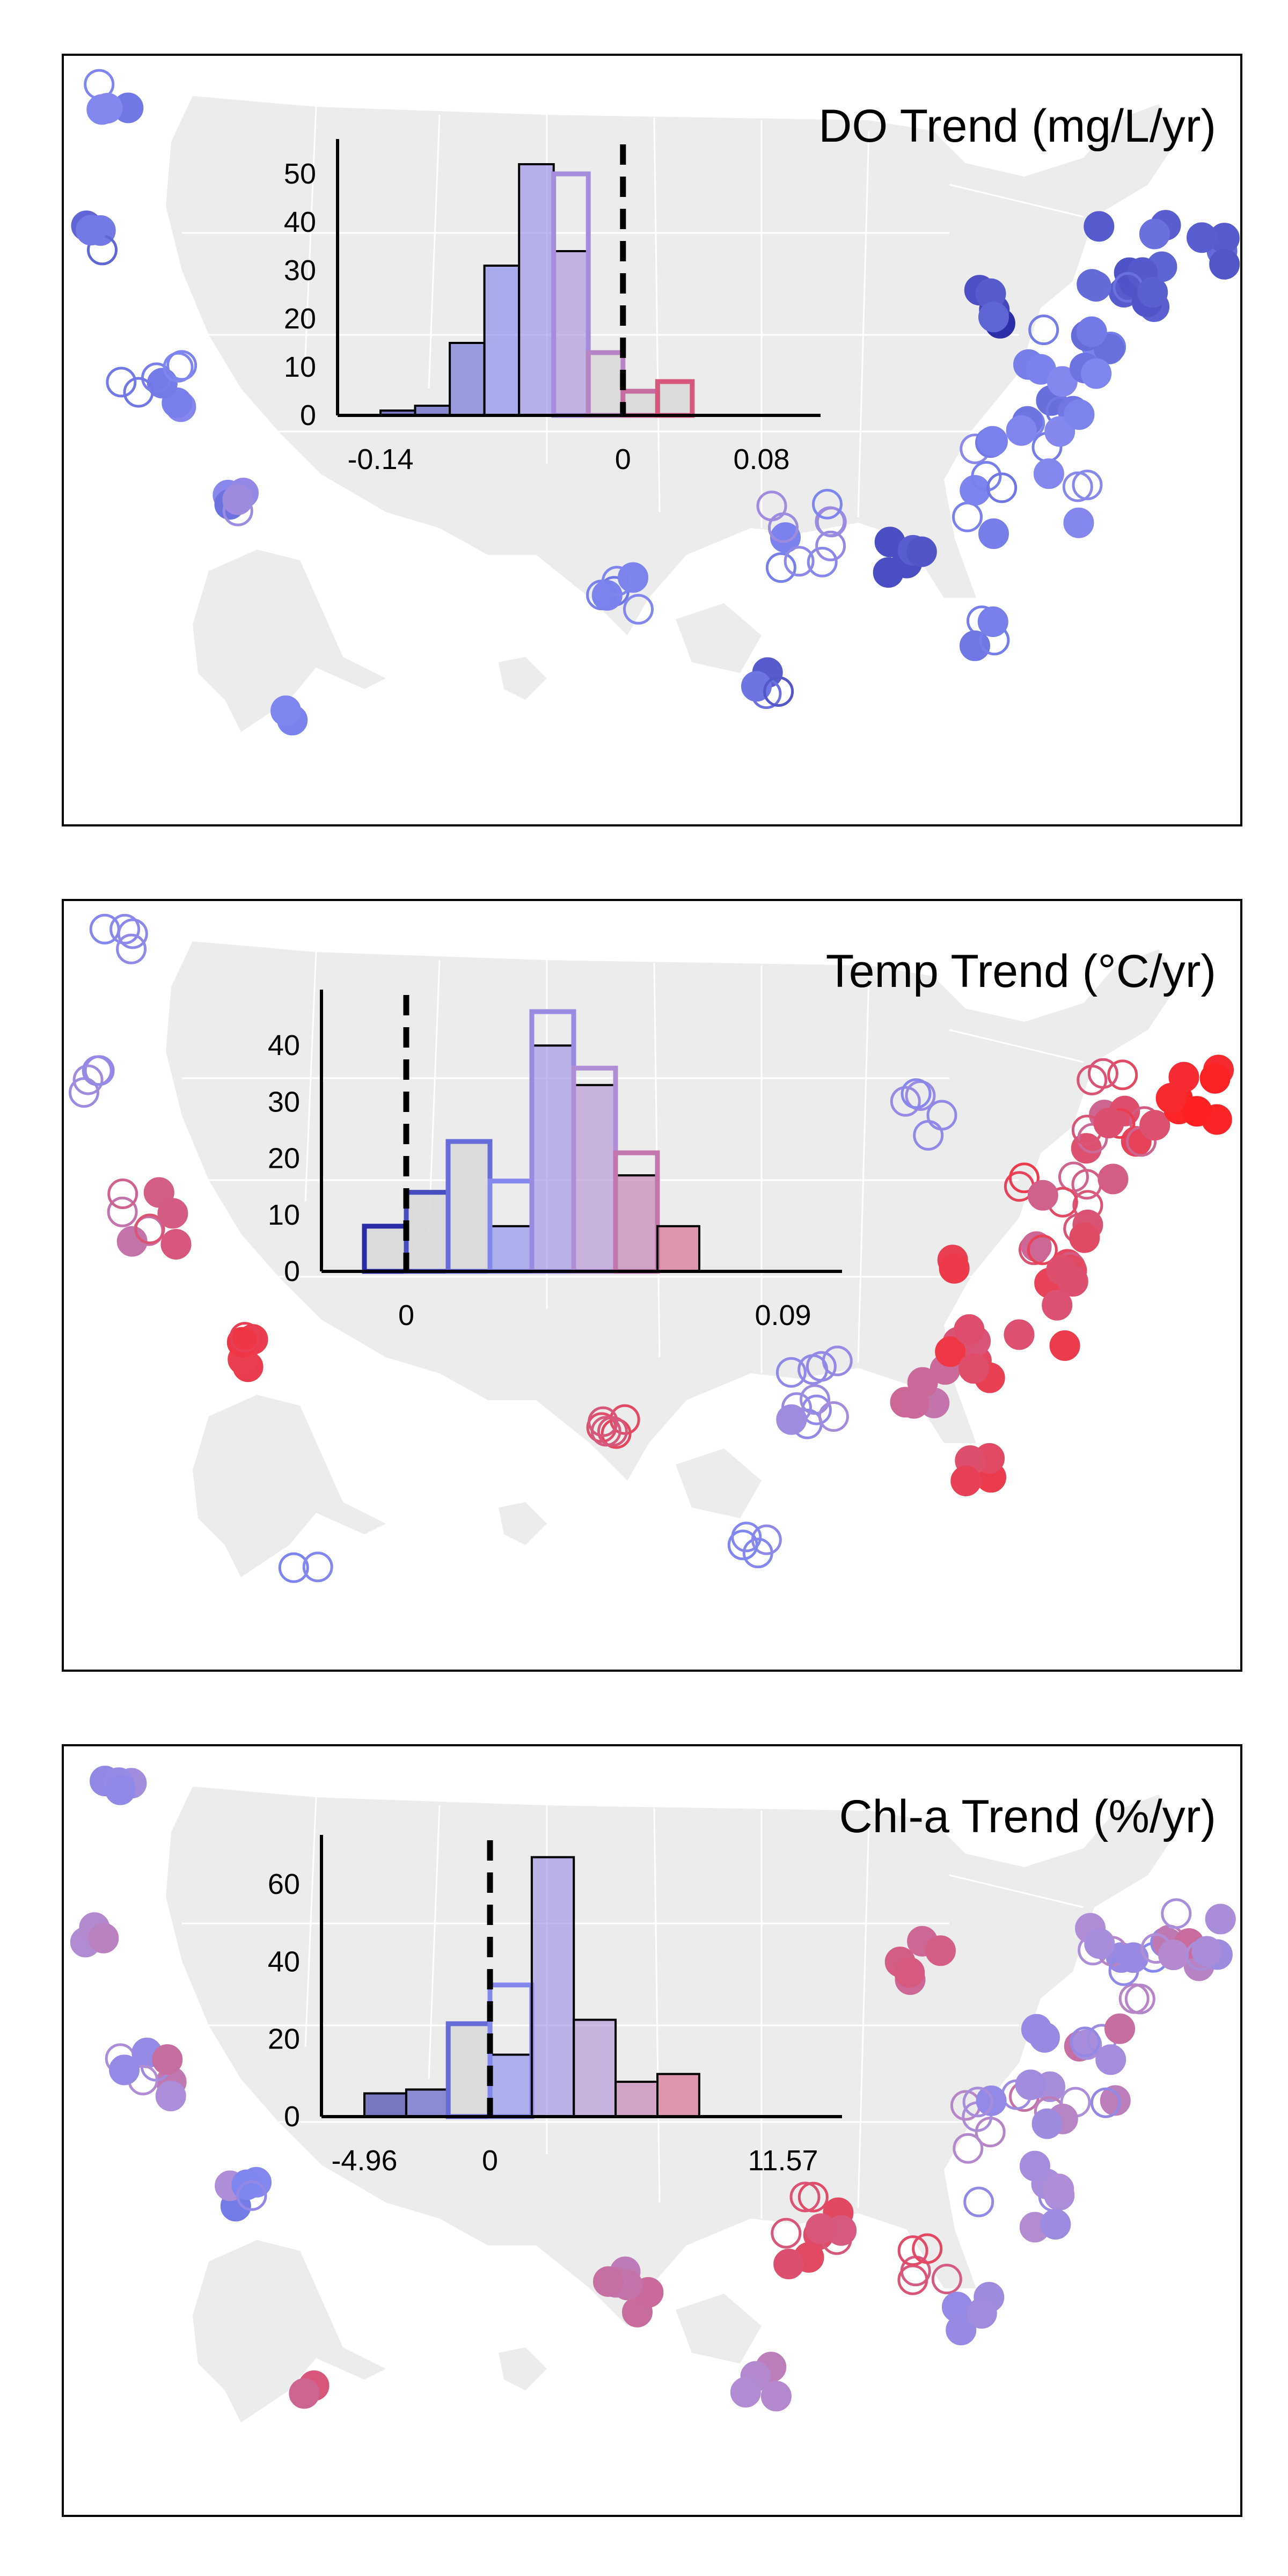  I want to click on y-tick-label: 30, so click(300, 270).